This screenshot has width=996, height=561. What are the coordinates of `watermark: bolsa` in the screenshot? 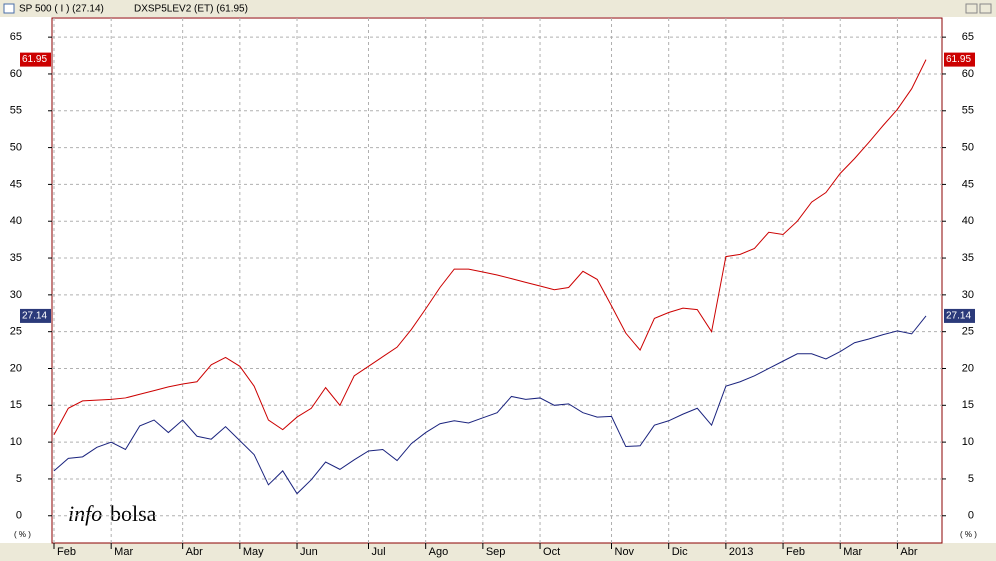 It's located at (133, 513).